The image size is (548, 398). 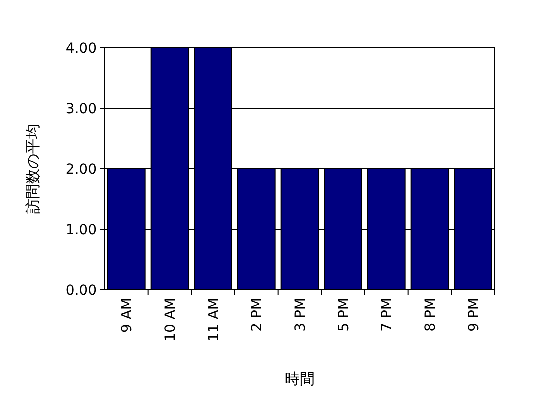 I want to click on x-tick-label: 9 PM, so click(x=474, y=315).